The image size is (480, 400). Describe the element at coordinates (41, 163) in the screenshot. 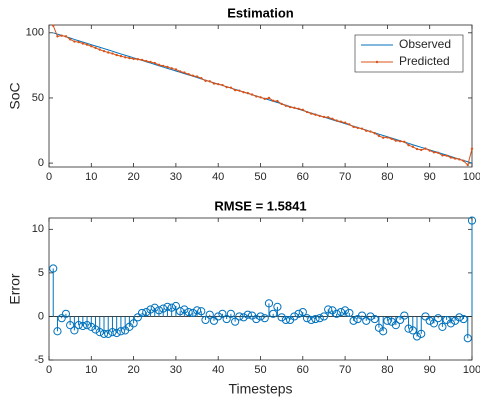

I see `y-tick-label: 0` at that location.